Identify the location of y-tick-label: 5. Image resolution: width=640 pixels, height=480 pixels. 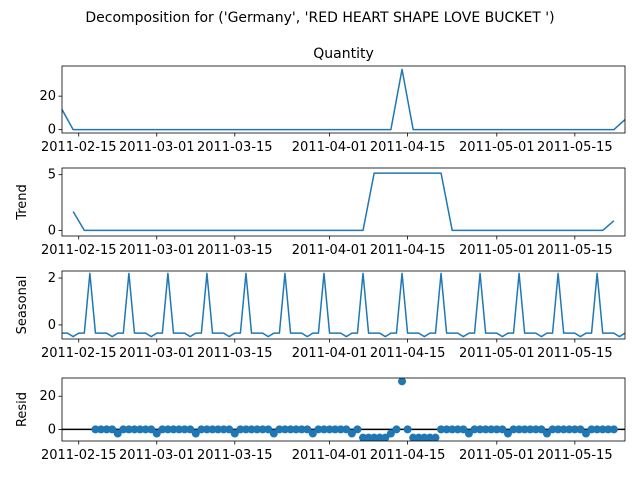
(52, 175).